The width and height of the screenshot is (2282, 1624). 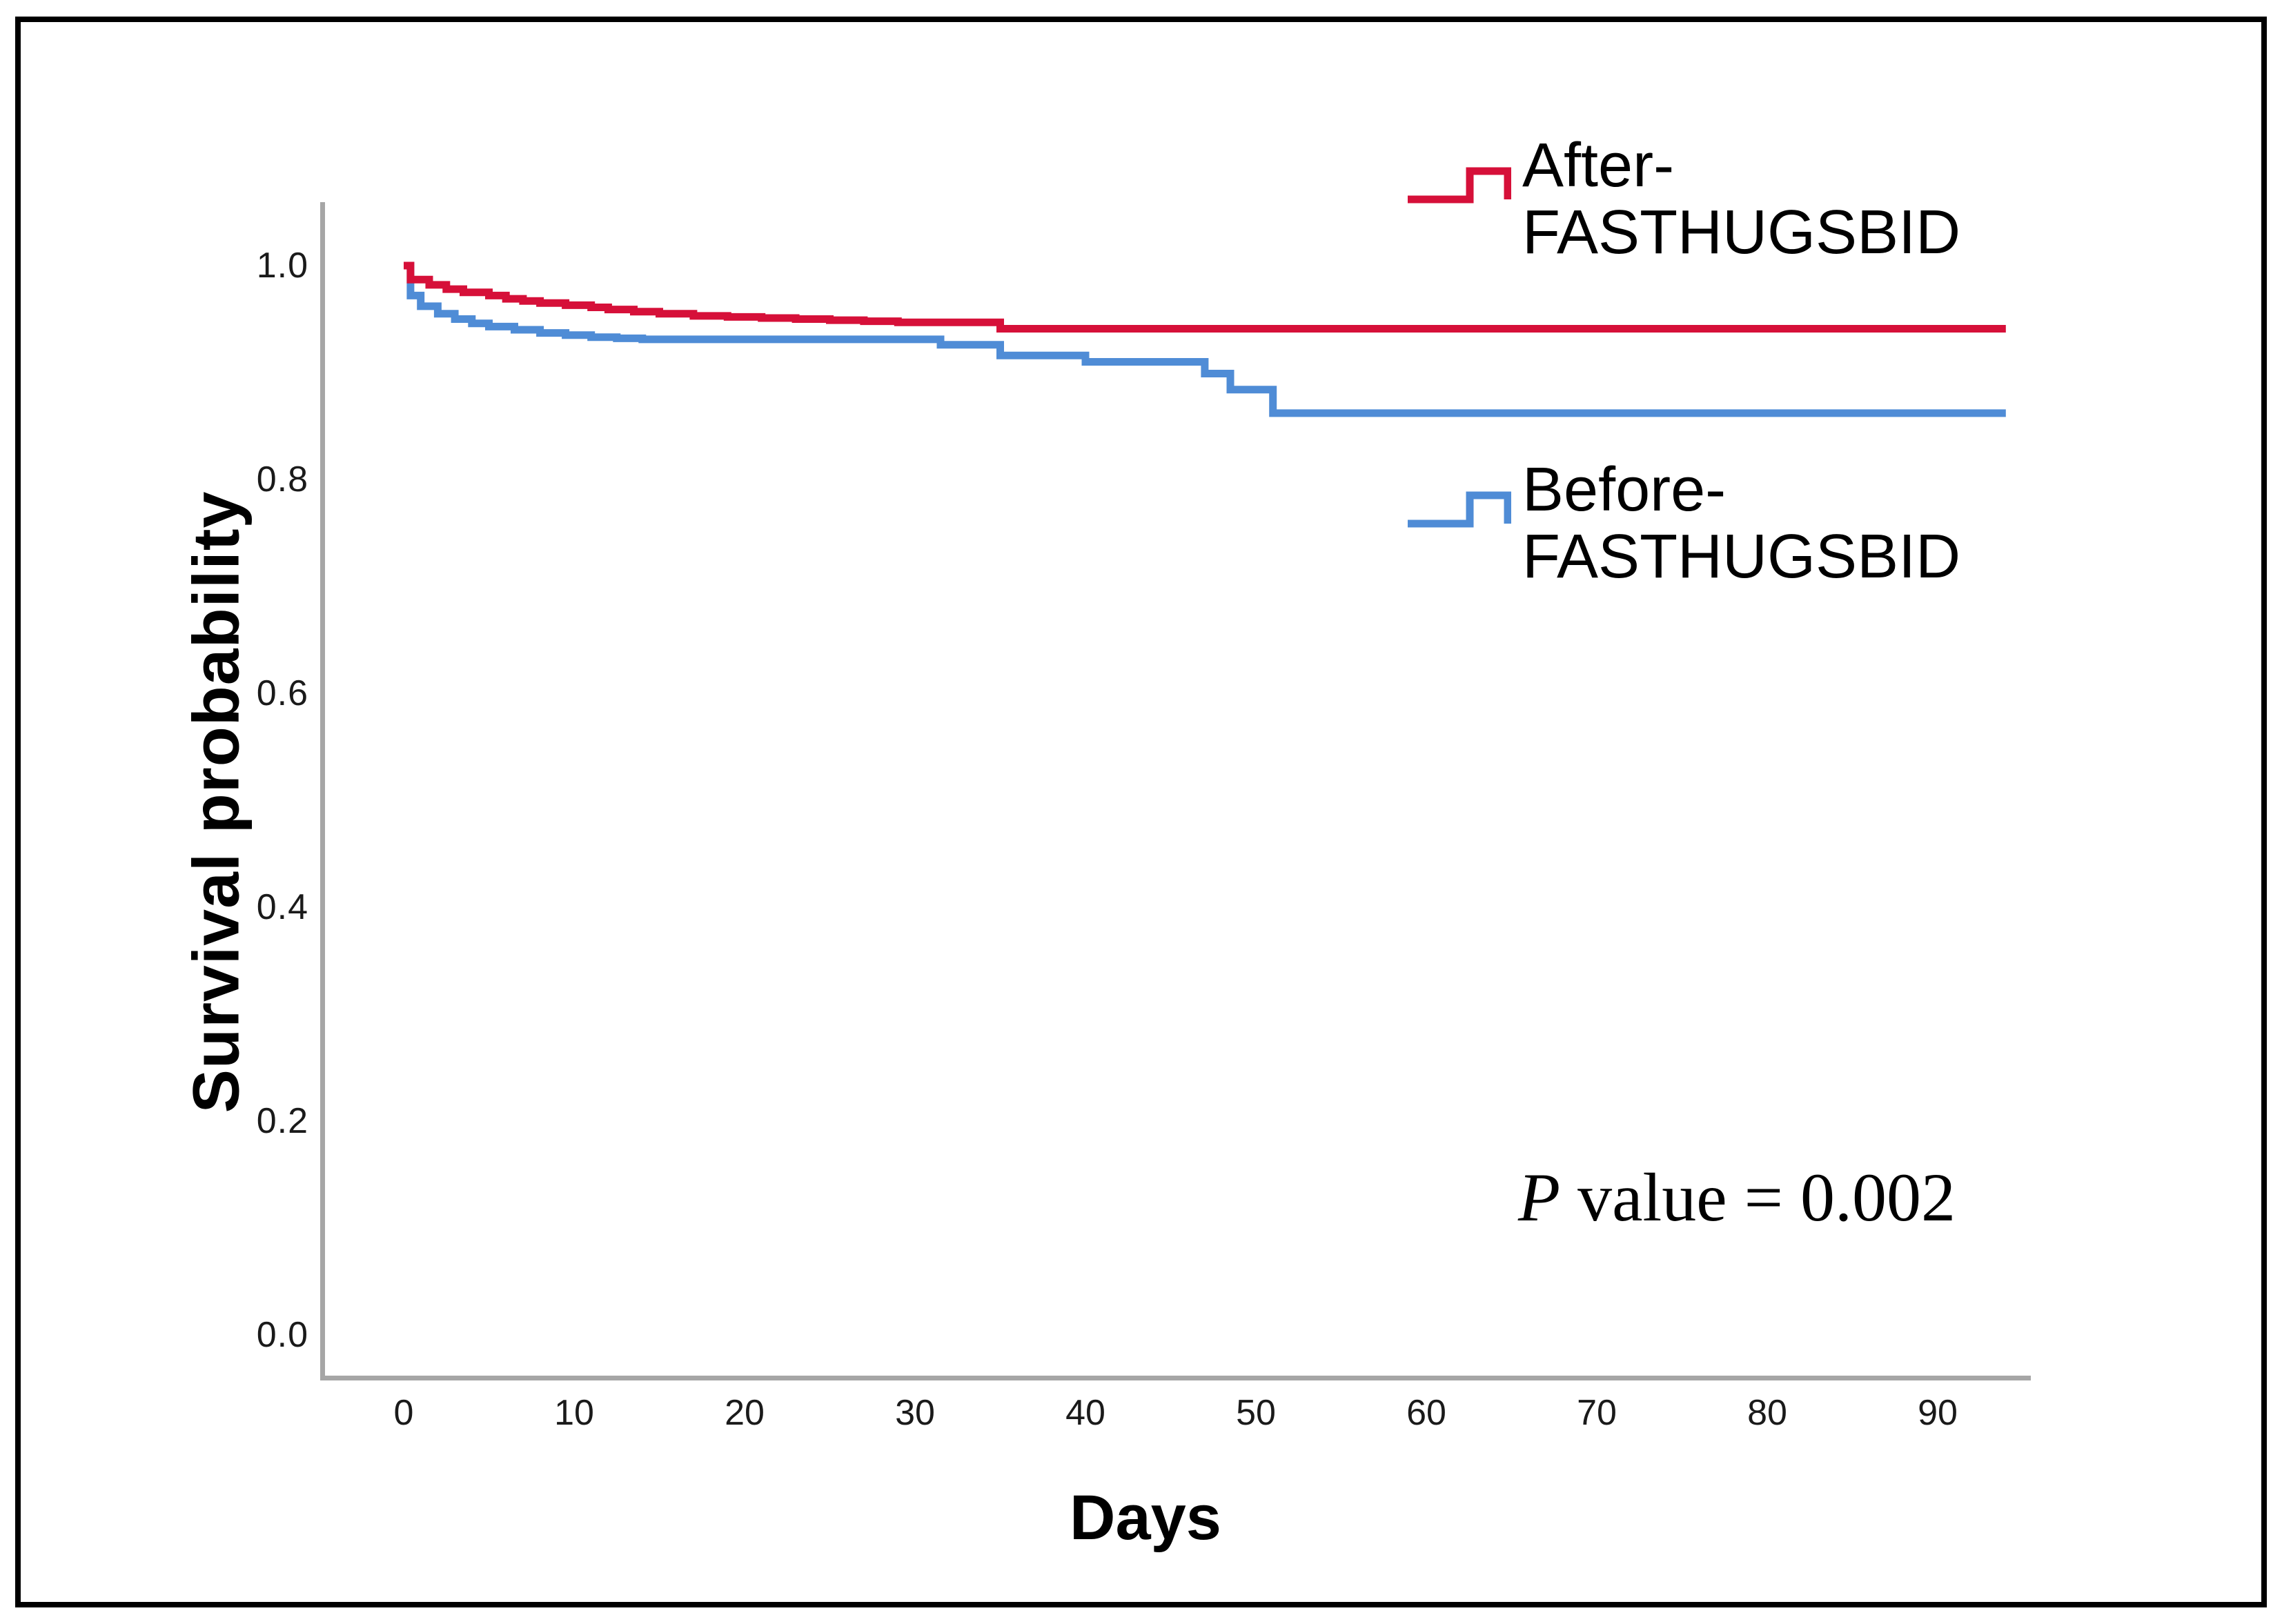 I want to click on legend-before-label-line1: Before-, so click(x=1625, y=490).